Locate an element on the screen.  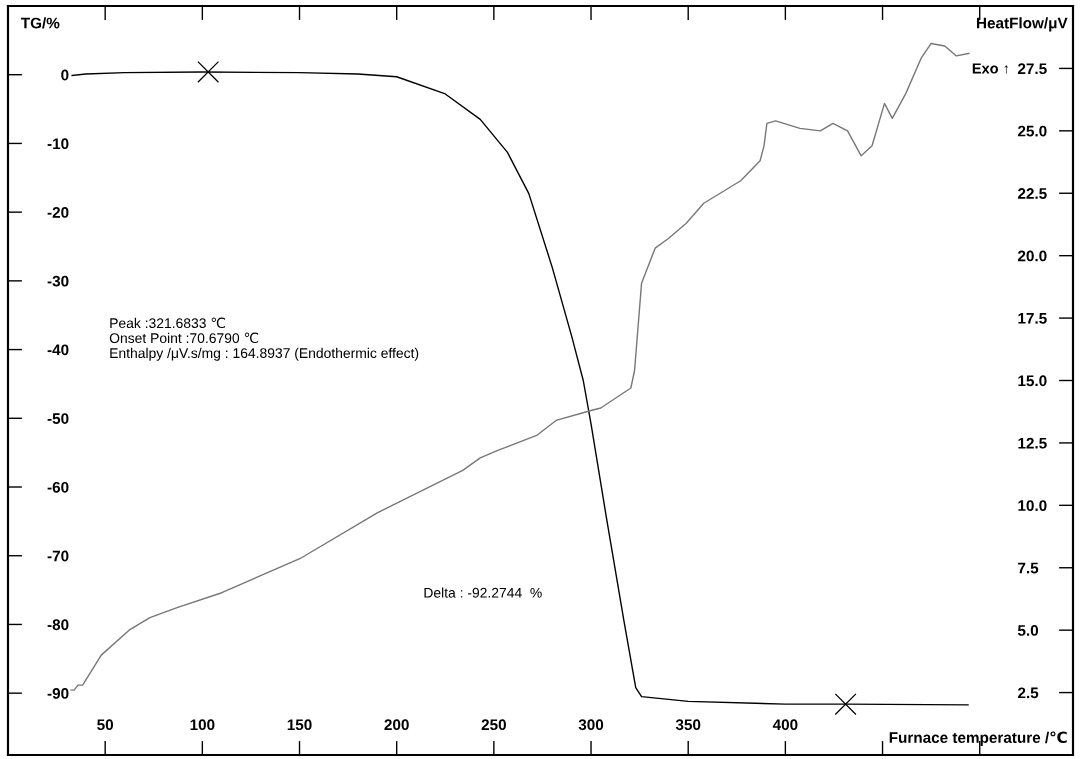
y-tick-label: 0 is located at coordinates (65, 75).